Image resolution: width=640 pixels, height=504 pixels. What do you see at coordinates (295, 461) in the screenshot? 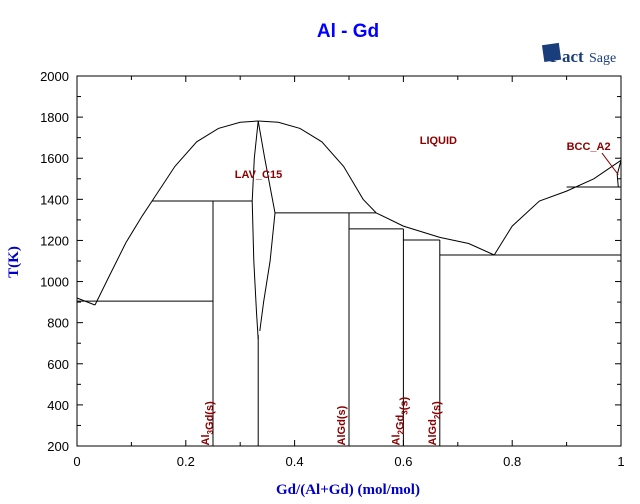
I see `x-tick-label: 0.4` at bounding box center [295, 461].